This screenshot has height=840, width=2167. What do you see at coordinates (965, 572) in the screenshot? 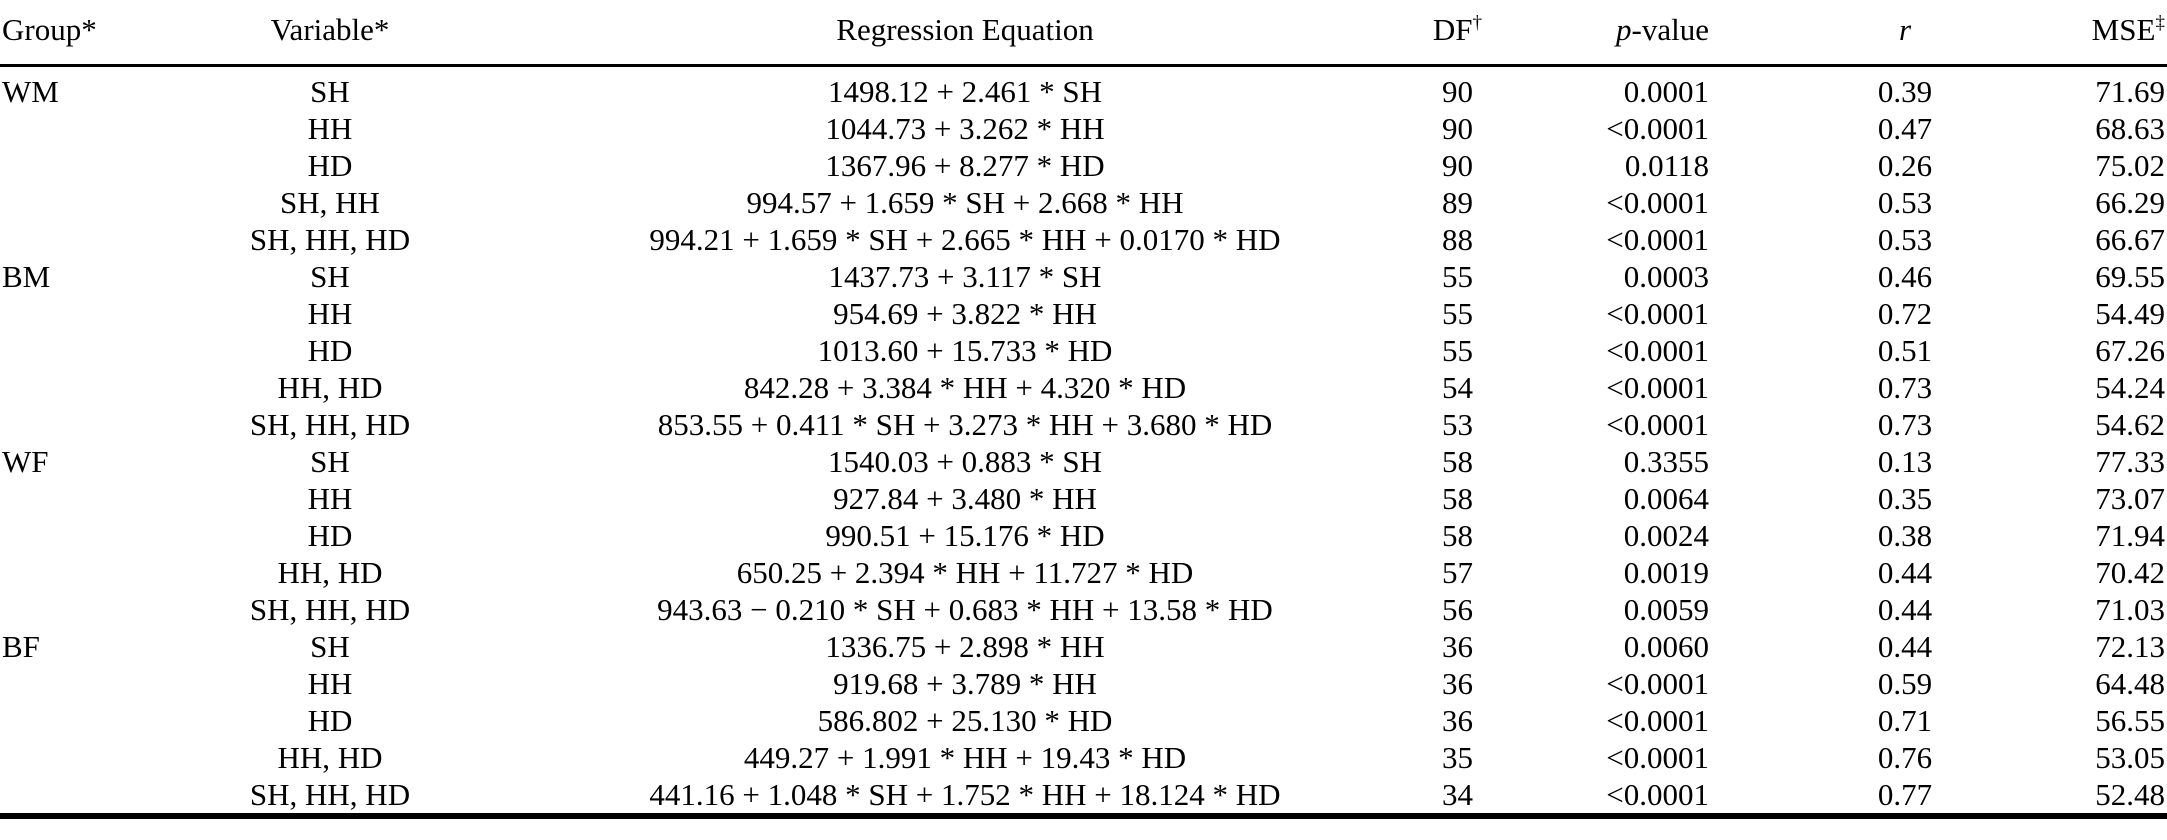
I see `cell-equation: 650.25 + 2.394 * HH + 11.727 * HD` at bounding box center [965, 572].